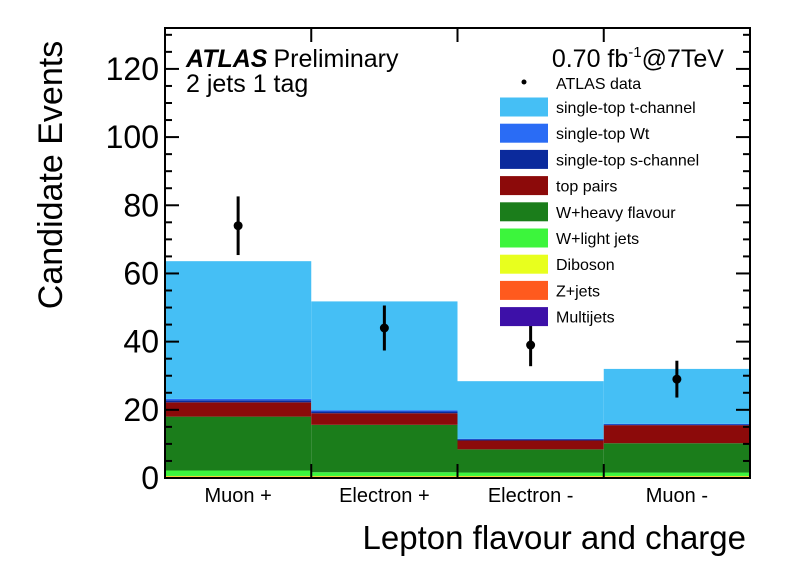 This screenshot has height=573, width=788. Describe the element at coordinates (141, 273) in the screenshot. I see `y-tick-label: 60` at that location.